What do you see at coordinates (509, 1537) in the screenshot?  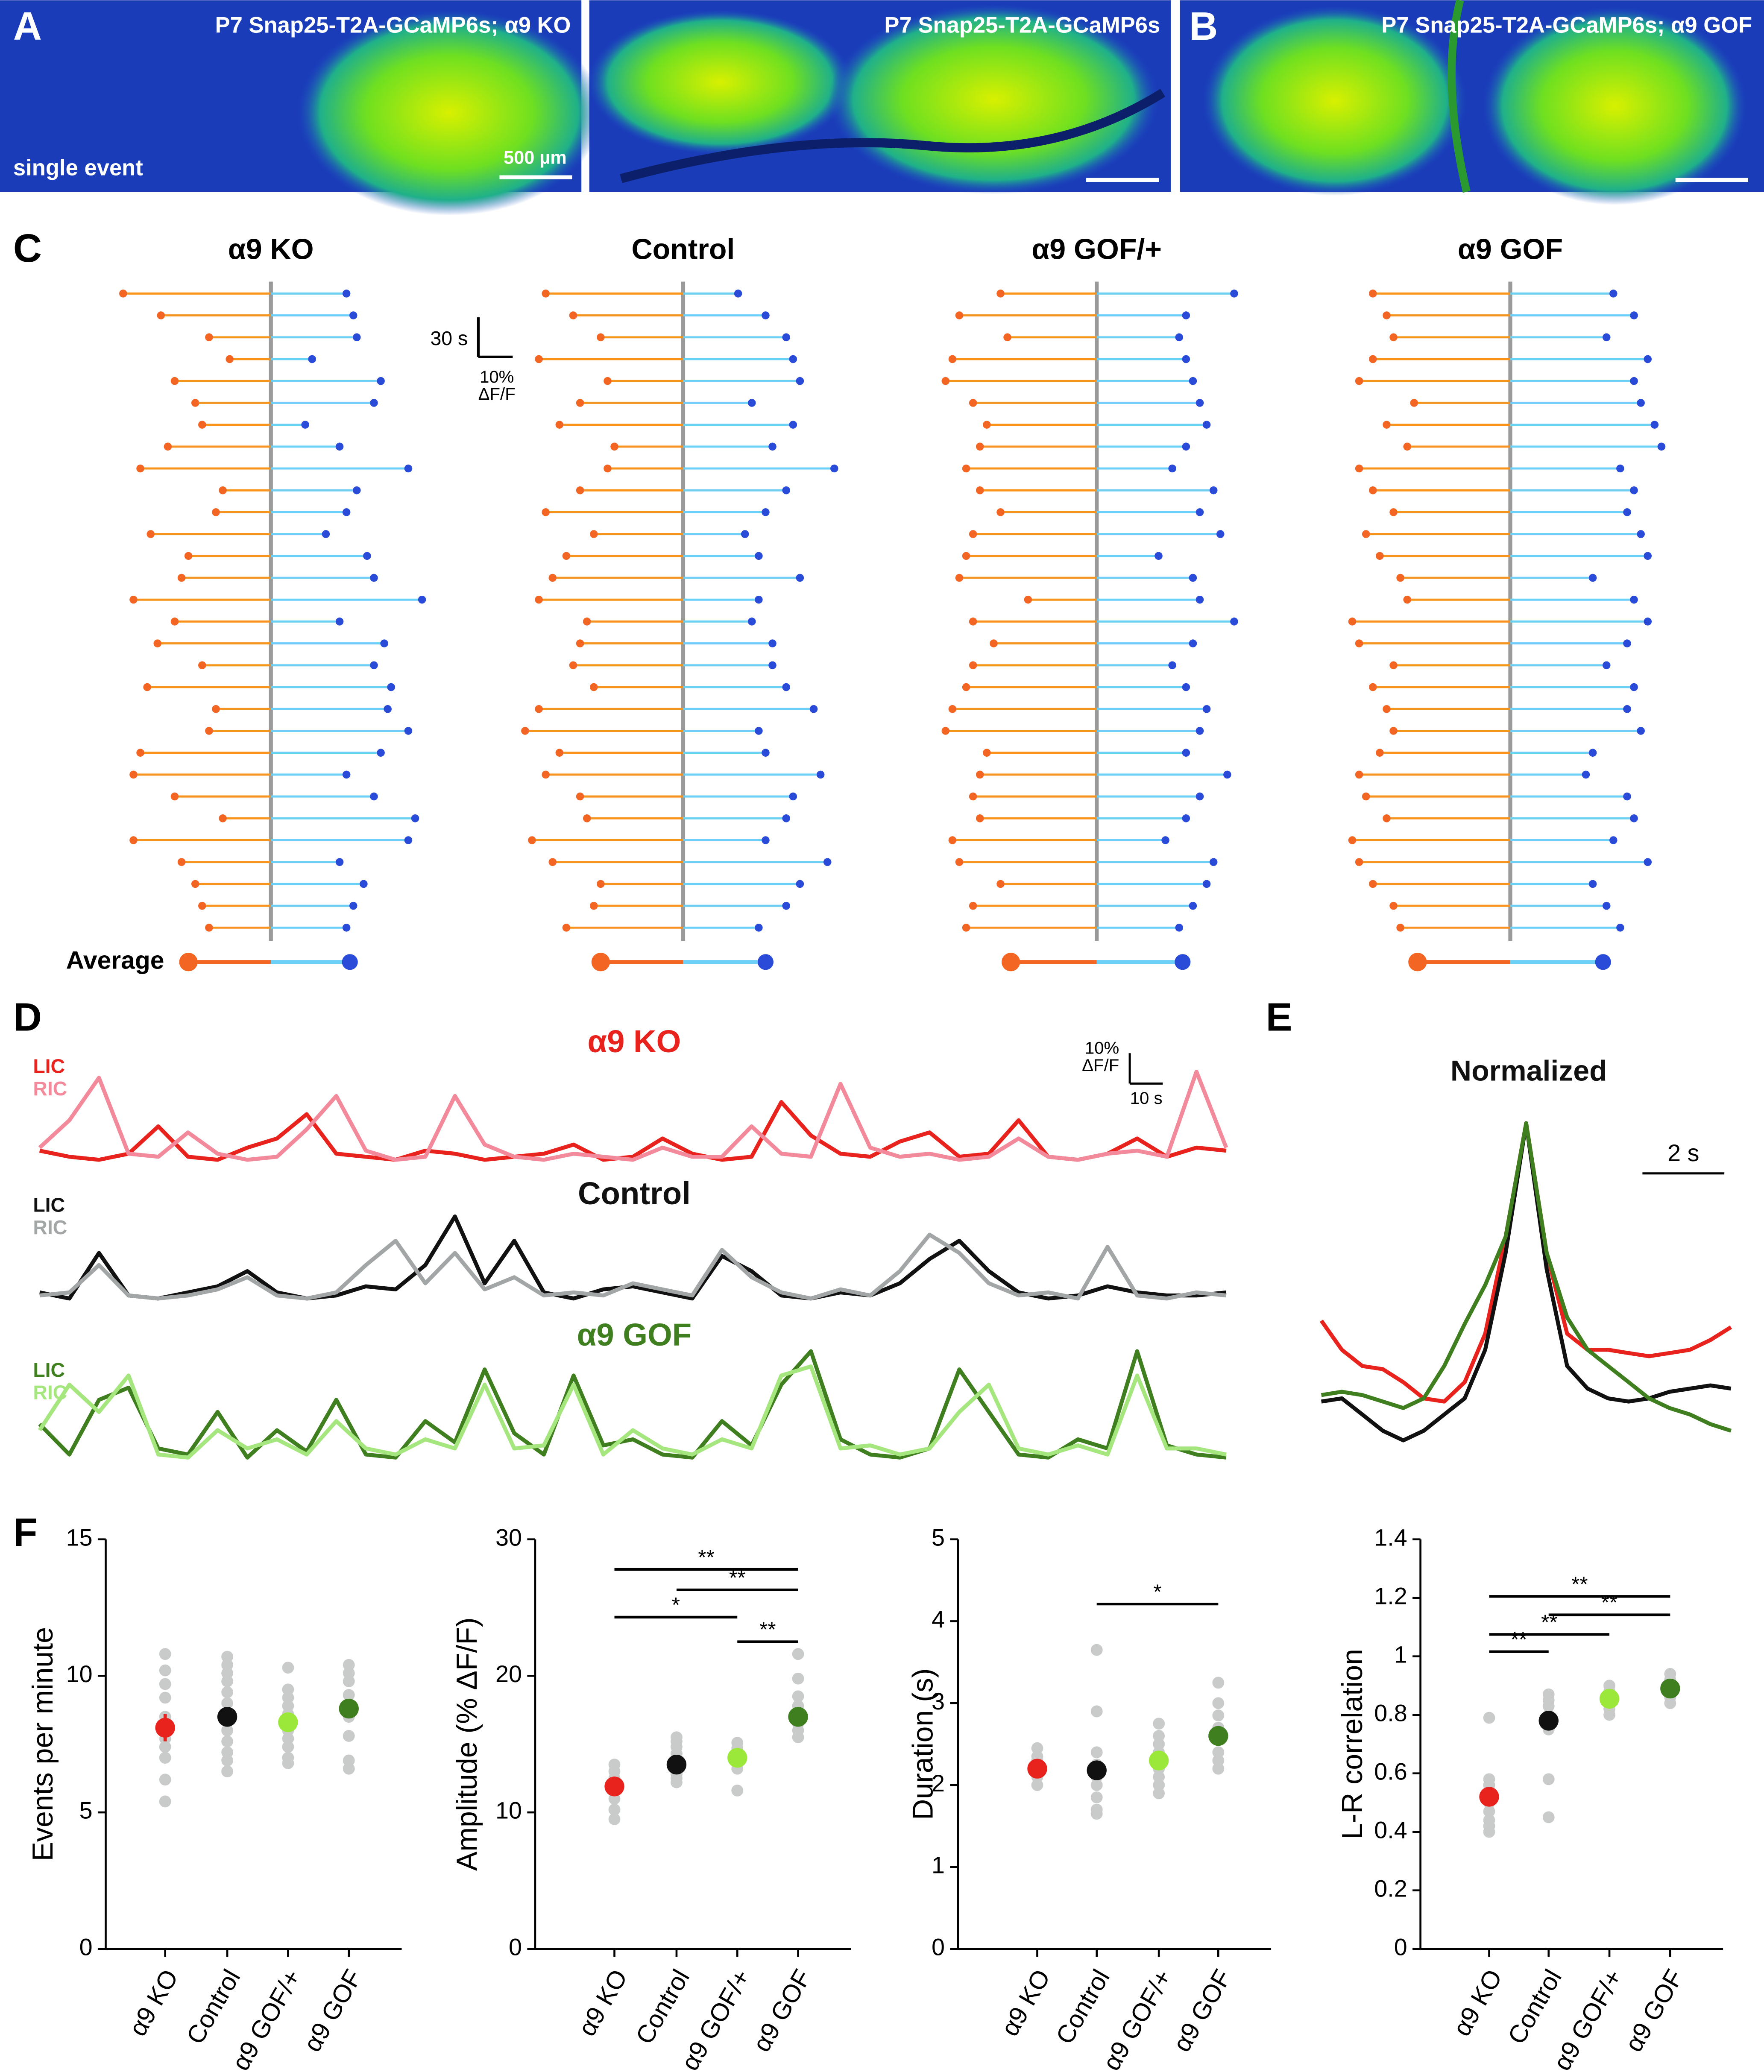 I see `y-tick-label: 30` at bounding box center [509, 1537].